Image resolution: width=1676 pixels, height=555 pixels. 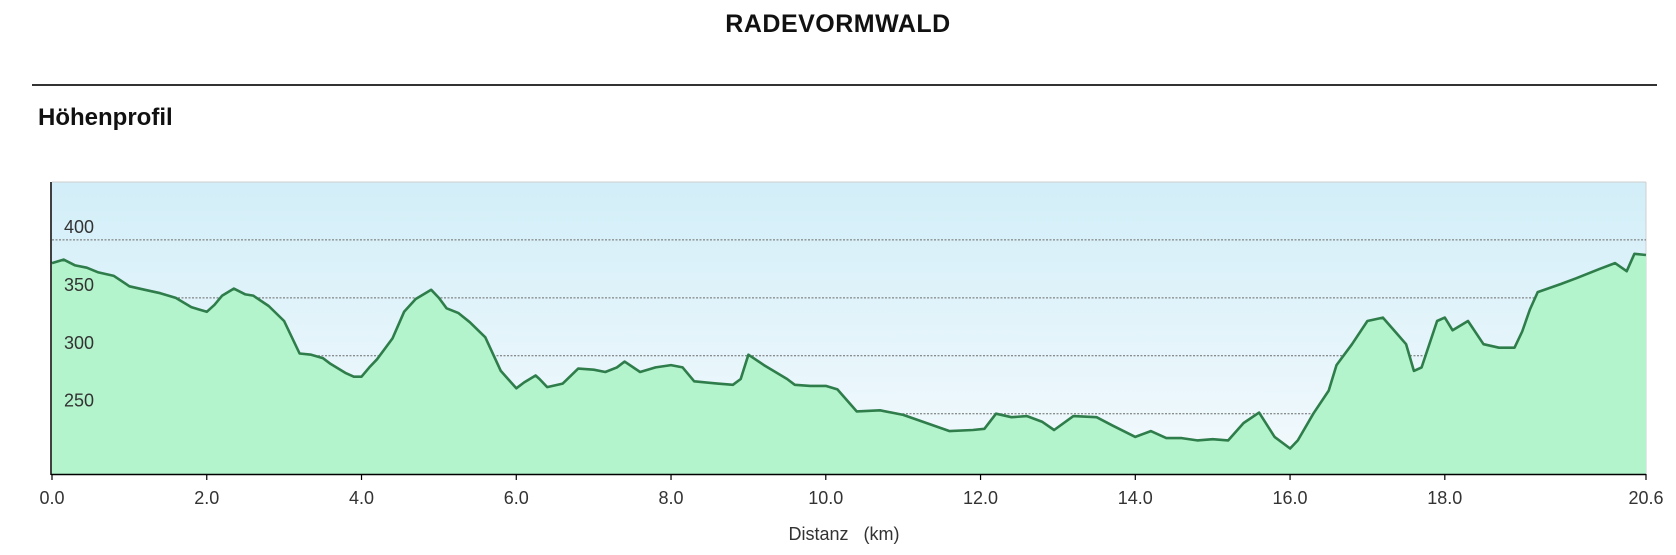 I want to click on y-tick-label: 300, so click(x=79, y=343).